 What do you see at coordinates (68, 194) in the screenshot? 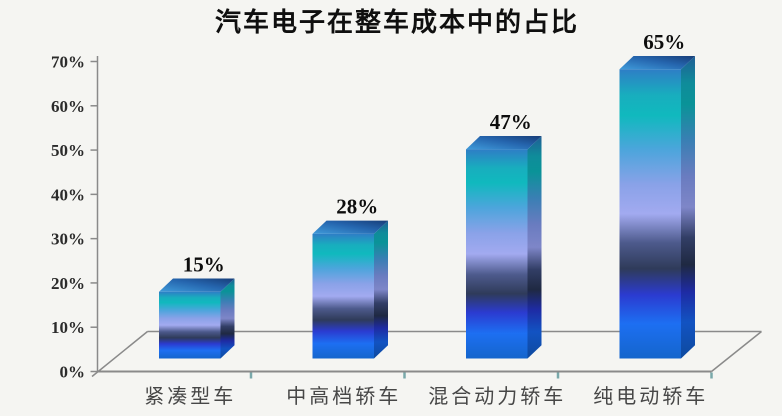
I see `y-axis-tick-label: 40%` at bounding box center [68, 194].